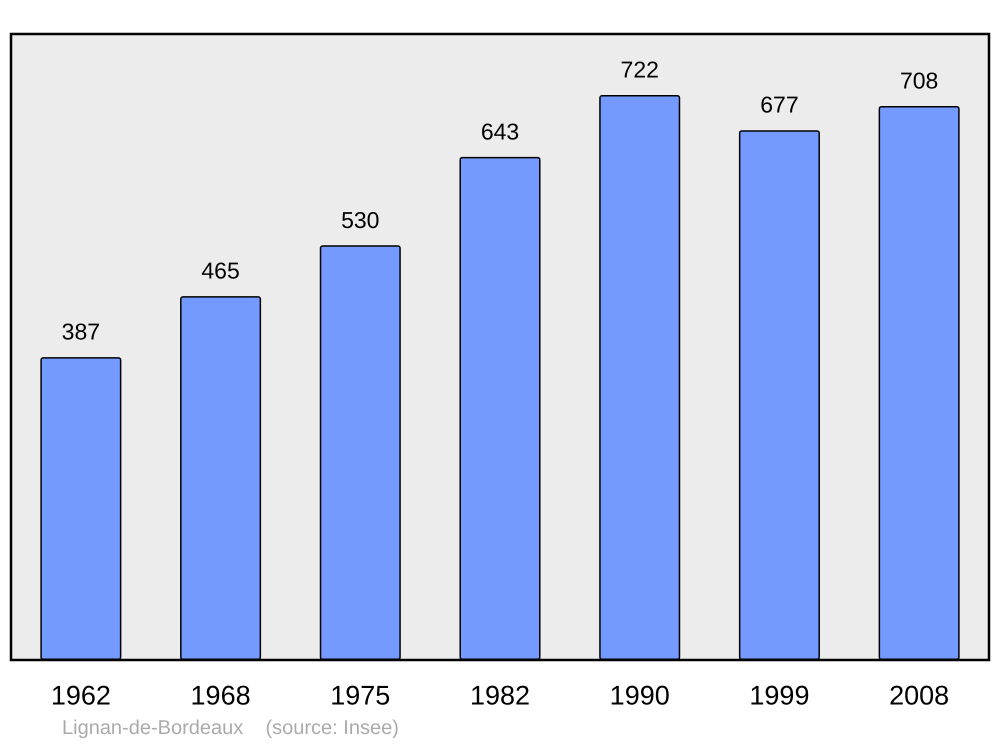  What do you see at coordinates (80, 695) in the screenshot?
I see `x-tick-label: 1962` at bounding box center [80, 695].